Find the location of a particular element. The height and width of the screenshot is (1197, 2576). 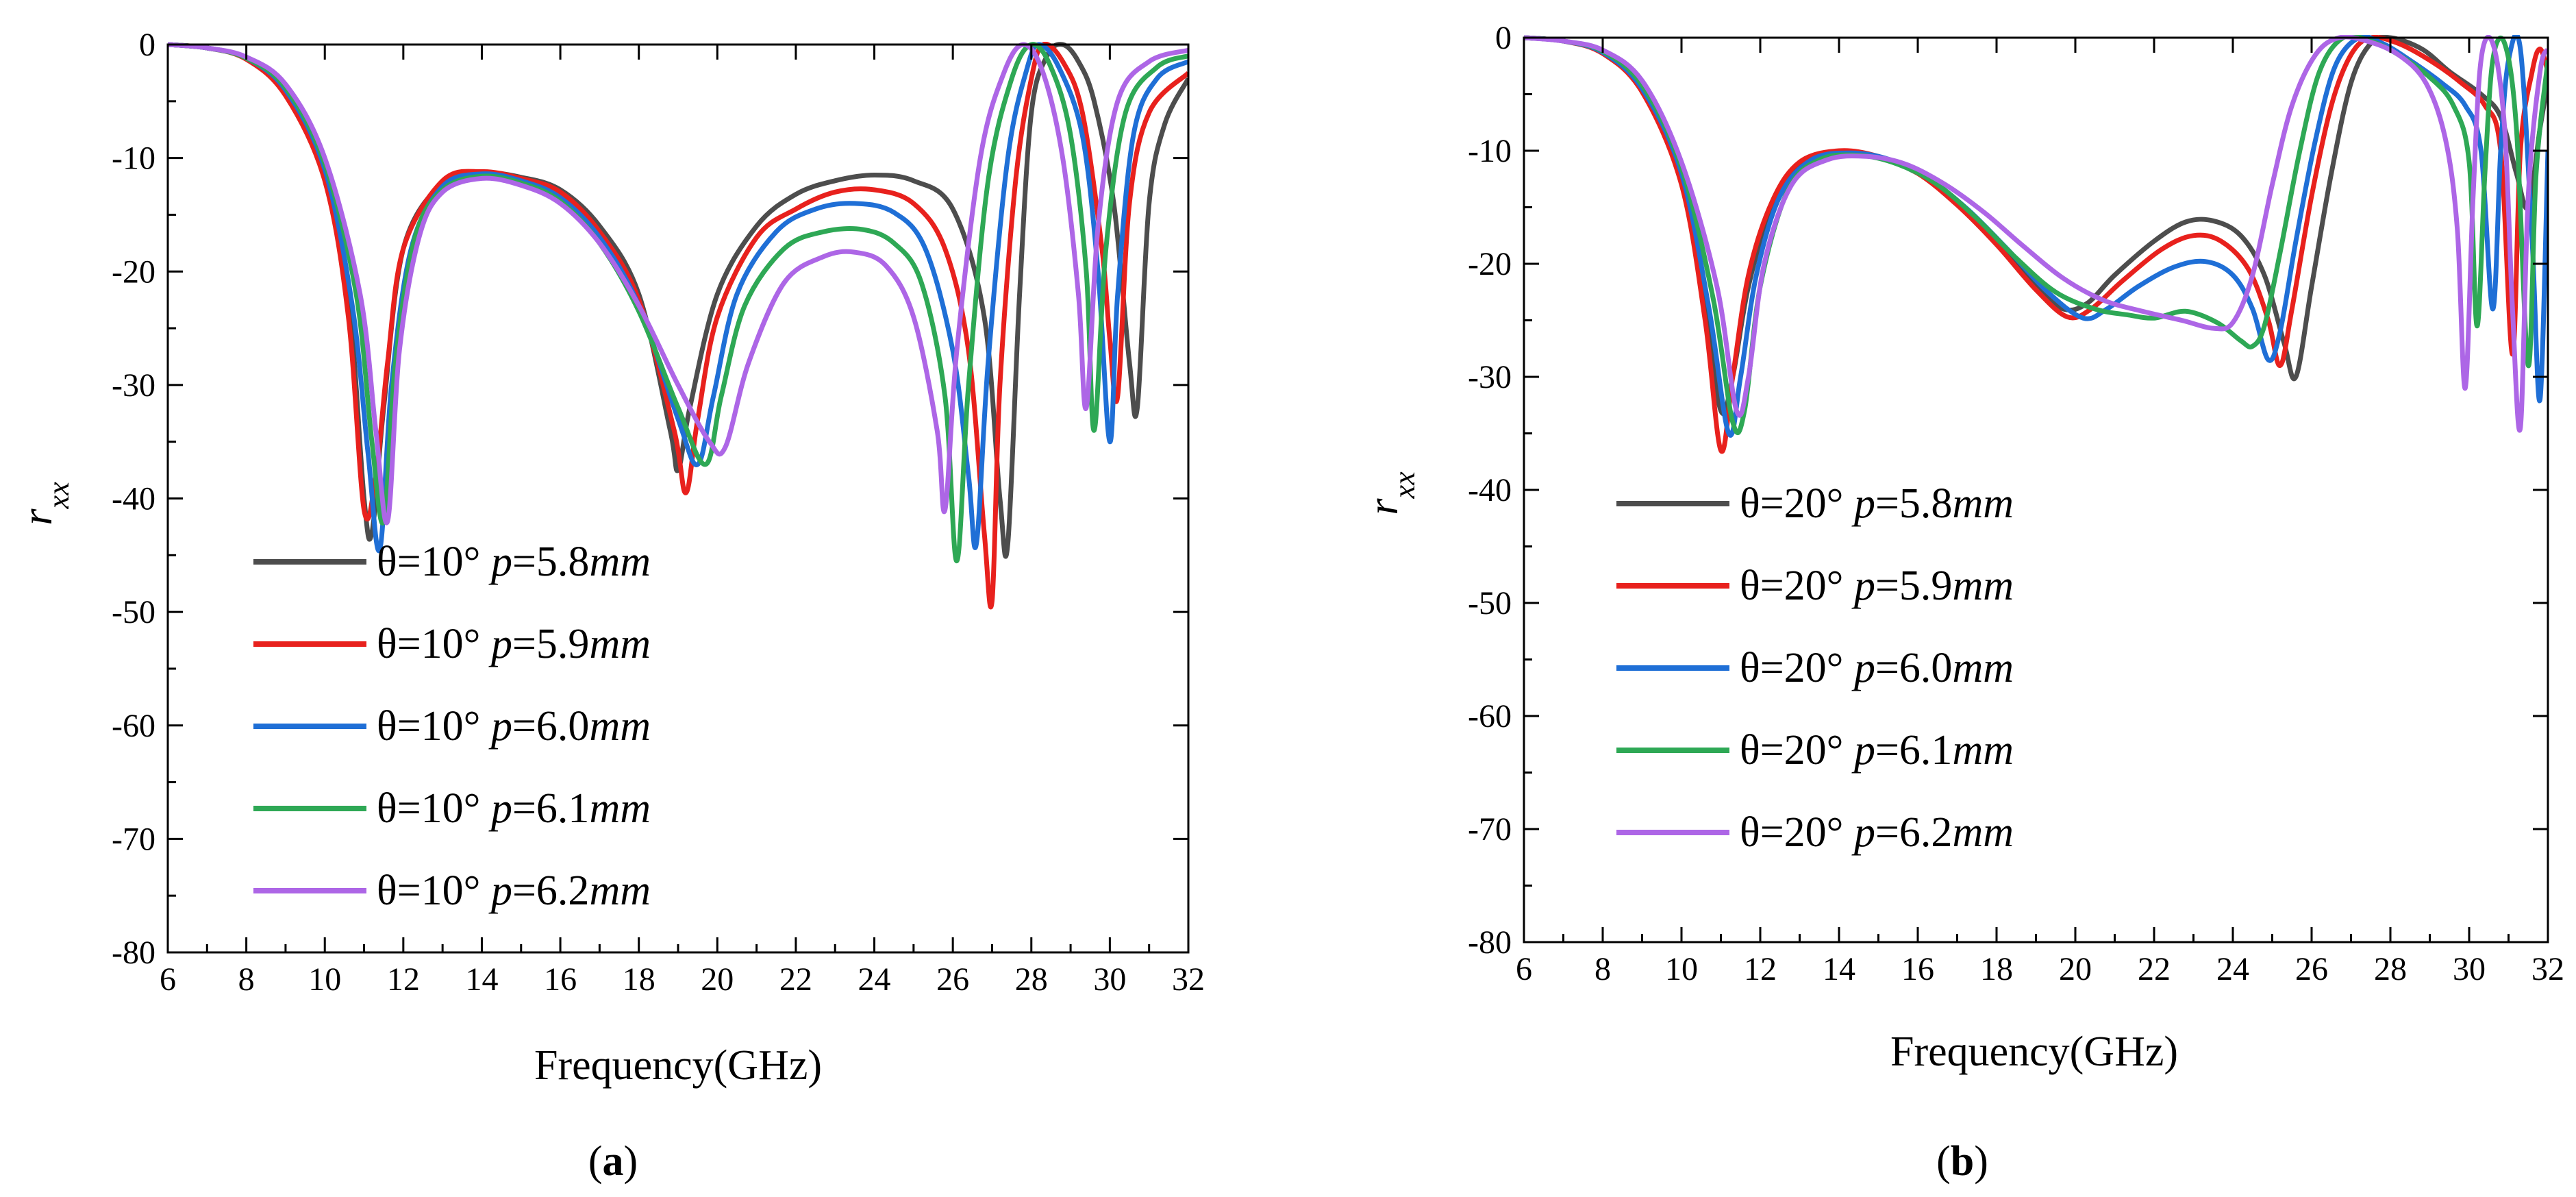

legend-label: θ=20° p=5.8mm is located at coordinates (1877, 504).